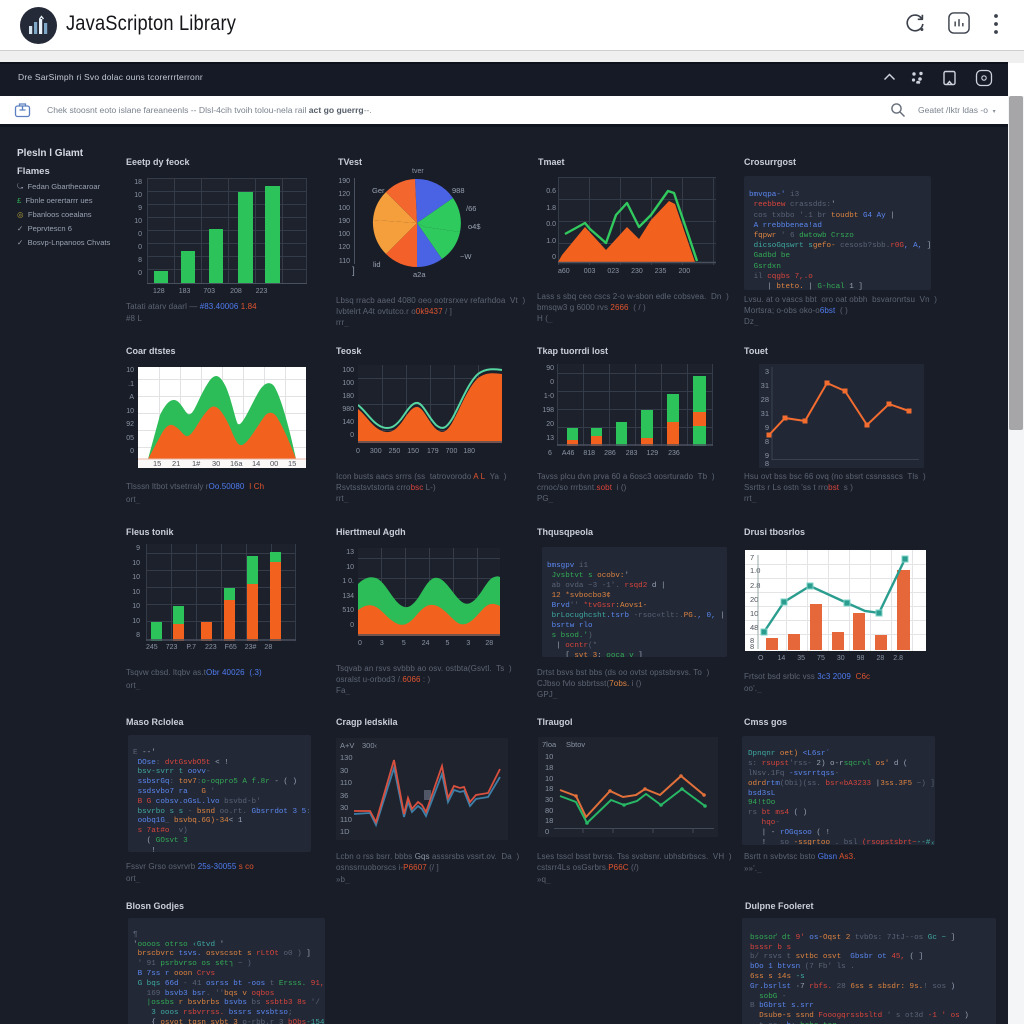 This screenshot has height=1024, width=1024. What do you see at coordinates (767, 371) in the screenshot?
I see `svg-text: 3` at bounding box center [767, 371].